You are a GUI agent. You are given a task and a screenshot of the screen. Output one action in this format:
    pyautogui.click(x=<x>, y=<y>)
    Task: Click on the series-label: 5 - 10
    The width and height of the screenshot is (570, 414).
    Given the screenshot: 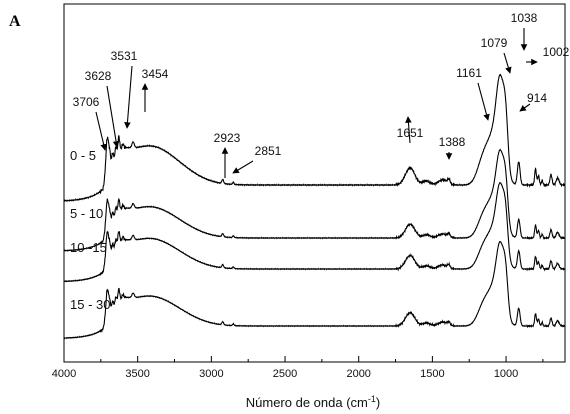 What is the action you would take?
    pyautogui.click(x=86, y=213)
    